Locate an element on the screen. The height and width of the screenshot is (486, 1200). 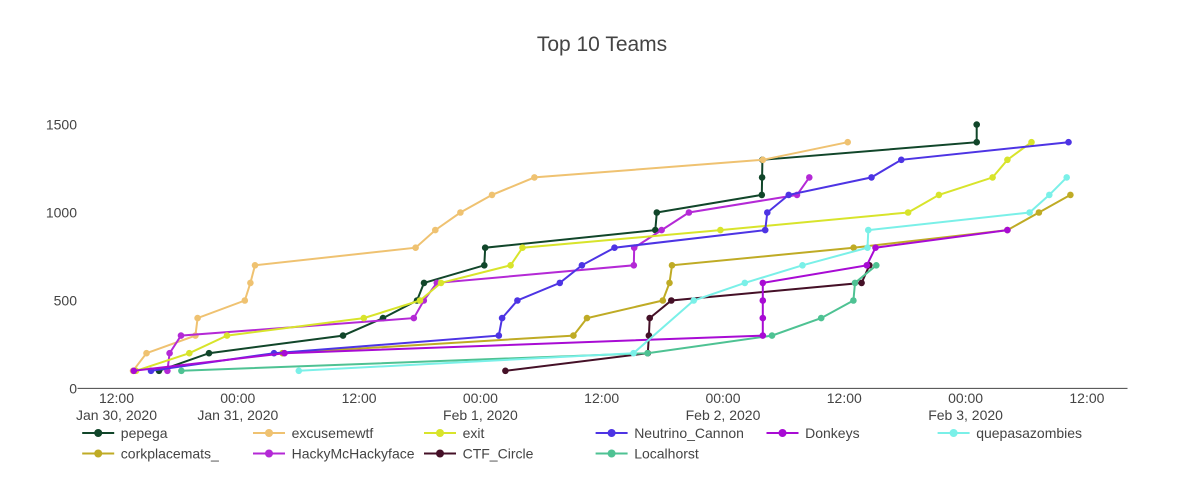
svg-text: Localhorst is located at coordinates (666, 454).